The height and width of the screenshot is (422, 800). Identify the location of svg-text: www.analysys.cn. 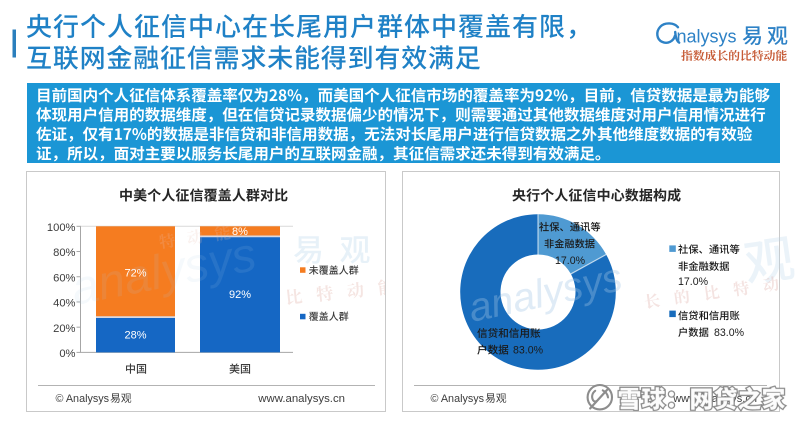
(301, 399).